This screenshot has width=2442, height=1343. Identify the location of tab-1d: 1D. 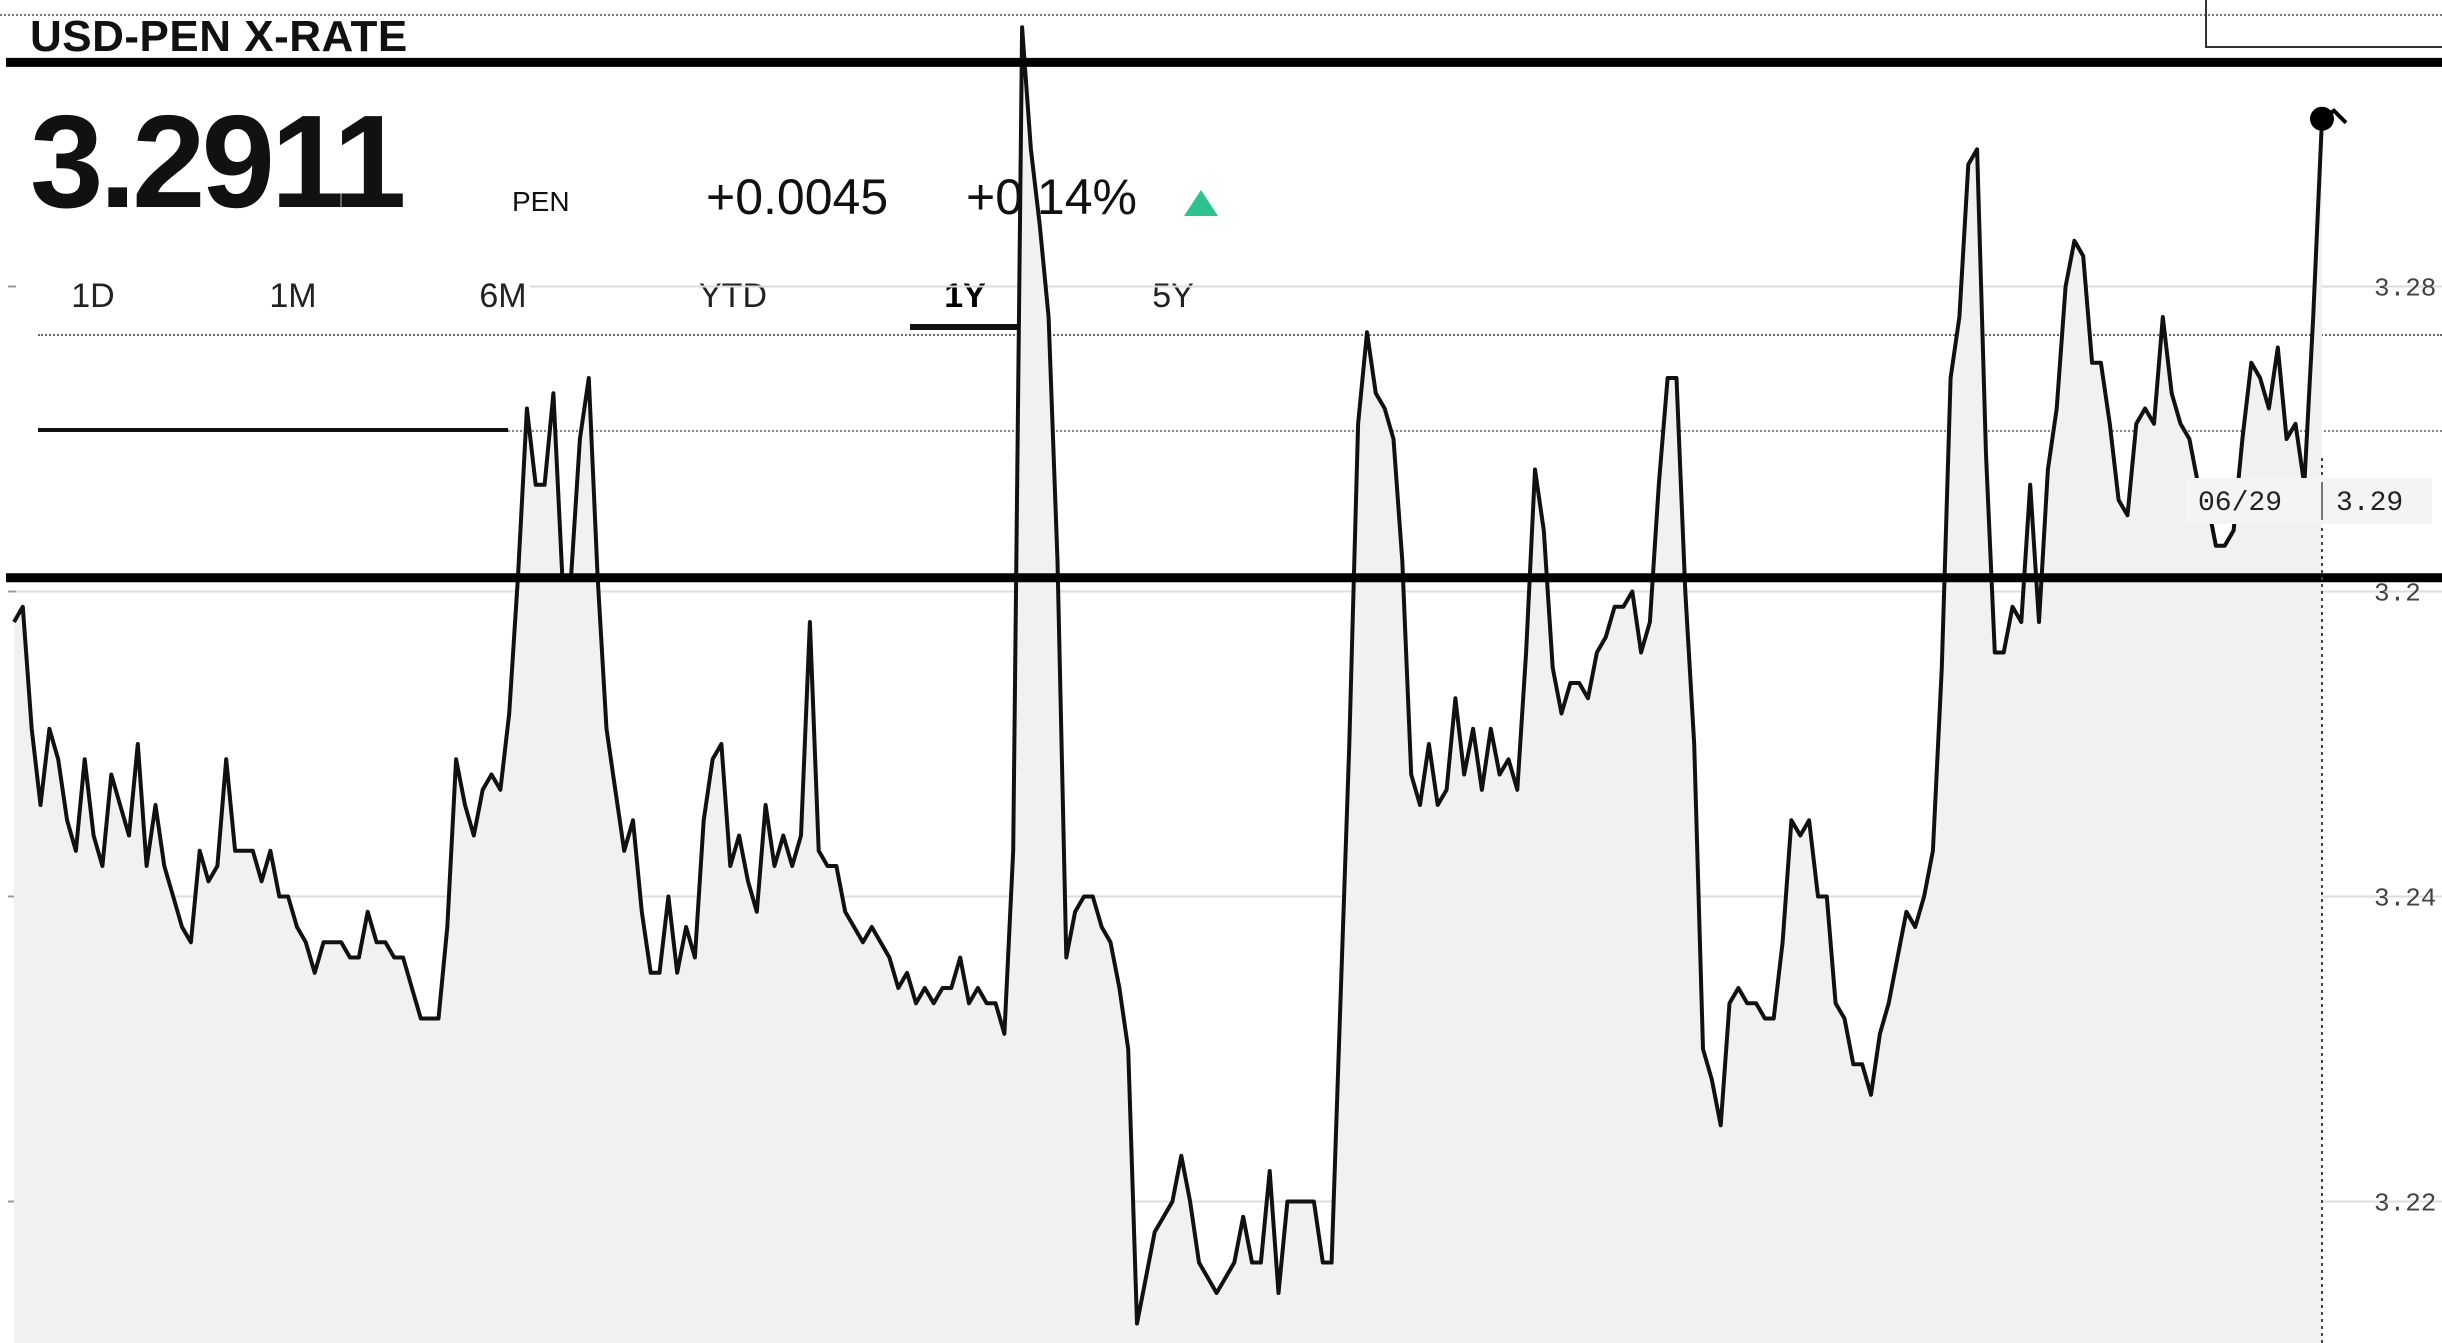
(93, 296).